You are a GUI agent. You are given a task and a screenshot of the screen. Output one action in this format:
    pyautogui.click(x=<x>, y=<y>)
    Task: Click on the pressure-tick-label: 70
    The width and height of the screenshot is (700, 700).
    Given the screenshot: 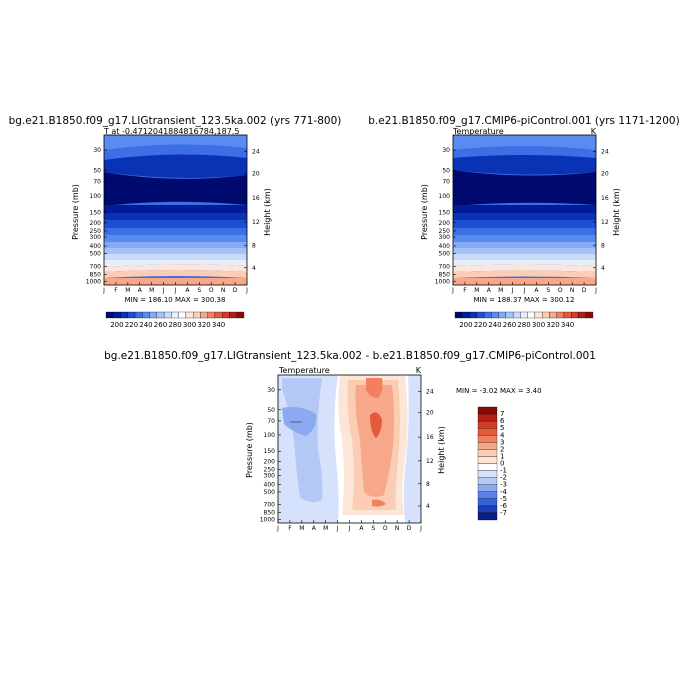 What is the action you would take?
    pyautogui.click(x=271, y=421)
    